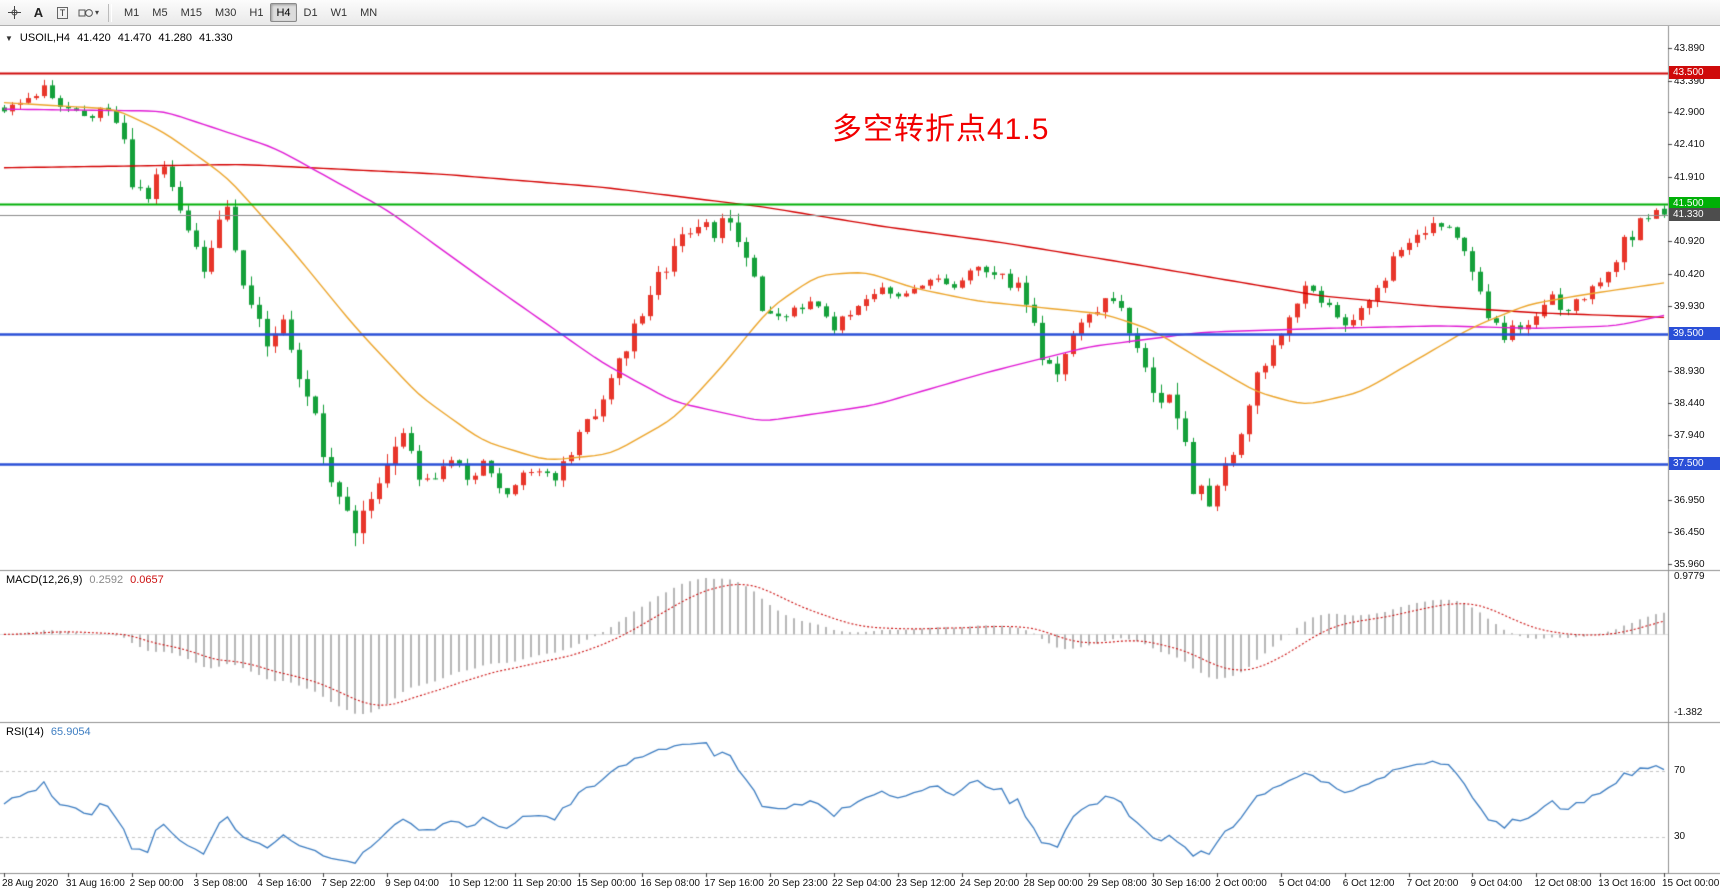 The width and height of the screenshot is (1720, 896). I want to click on level-badge-37.500: 37.500, so click(1694, 463).